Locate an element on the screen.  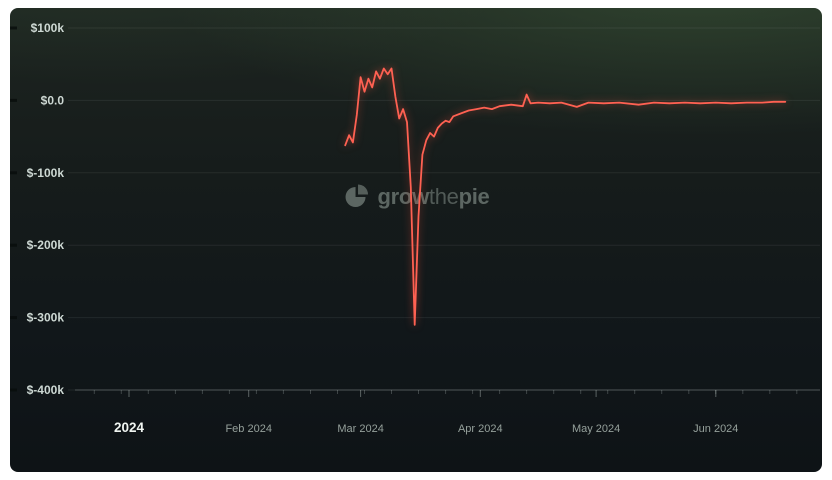
watermark-pie: pie is located at coordinates (474, 196).